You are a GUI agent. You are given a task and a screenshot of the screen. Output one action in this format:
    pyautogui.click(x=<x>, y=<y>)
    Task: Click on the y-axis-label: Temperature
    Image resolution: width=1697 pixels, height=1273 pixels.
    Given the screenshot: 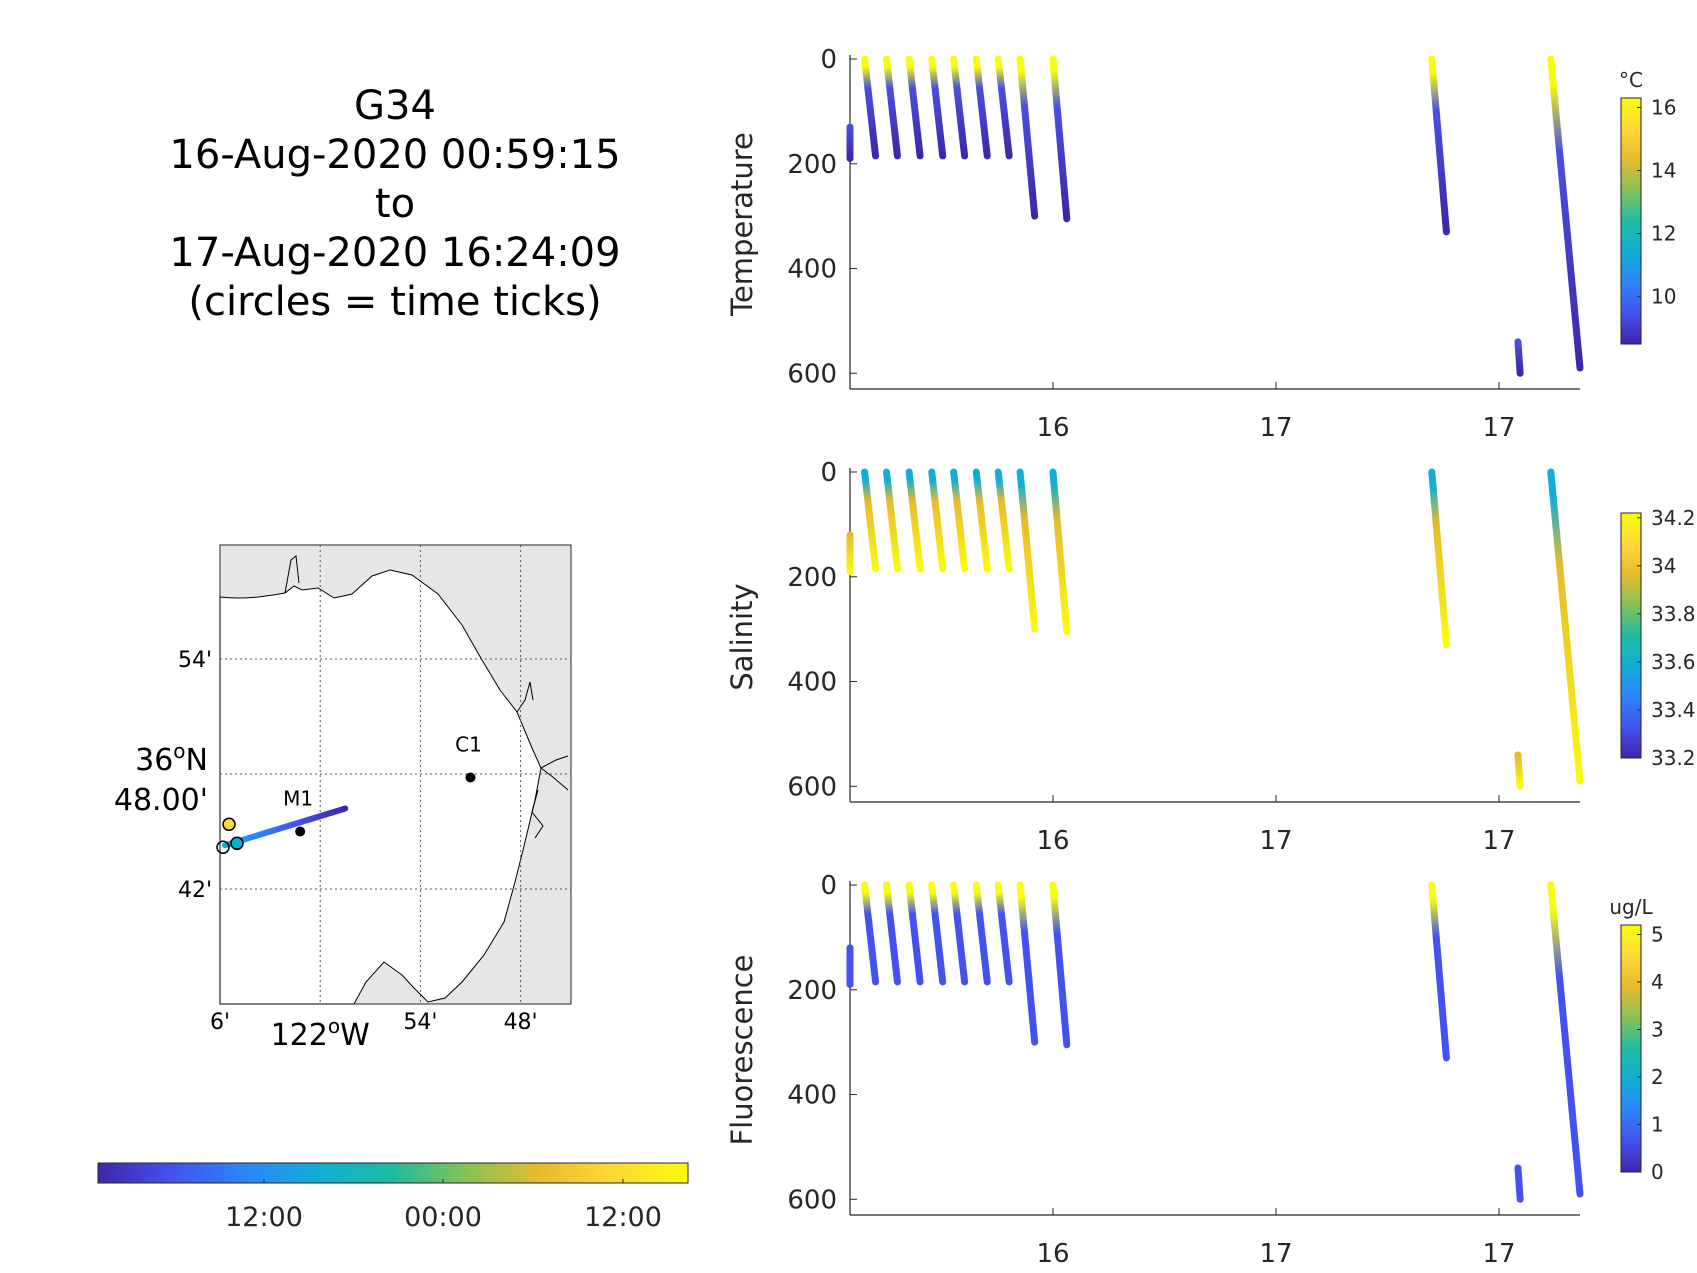 What is the action you would take?
    pyautogui.click(x=742, y=224)
    